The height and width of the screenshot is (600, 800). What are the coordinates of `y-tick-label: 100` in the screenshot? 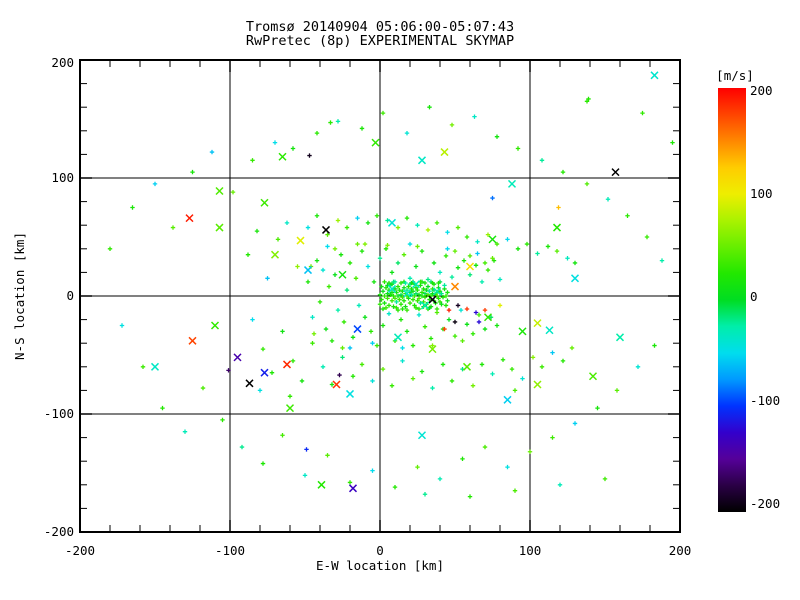 It's located at (62, 177).